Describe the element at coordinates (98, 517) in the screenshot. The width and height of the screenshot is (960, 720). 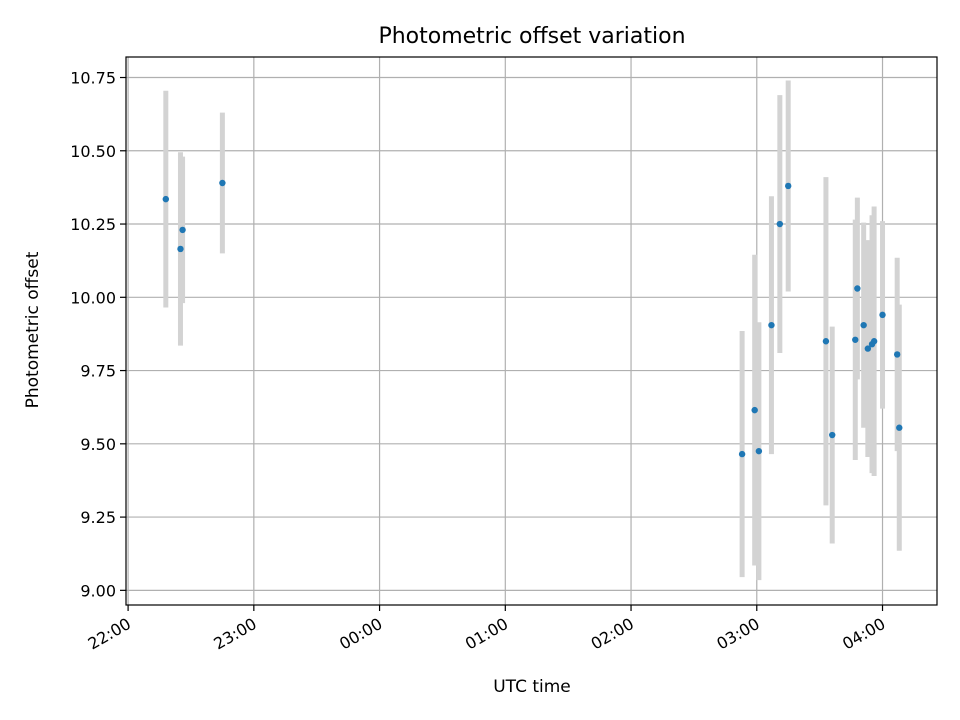
I see `y-tick-label: 9.25` at that location.